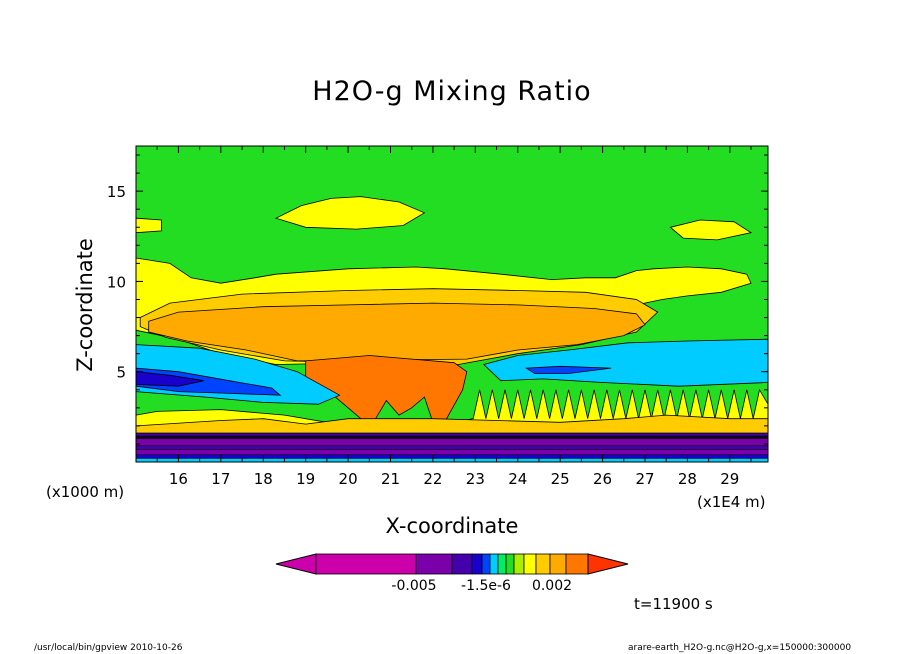 This screenshot has height=654, width=904. I want to click on contour-right-blob, so click(711, 230).